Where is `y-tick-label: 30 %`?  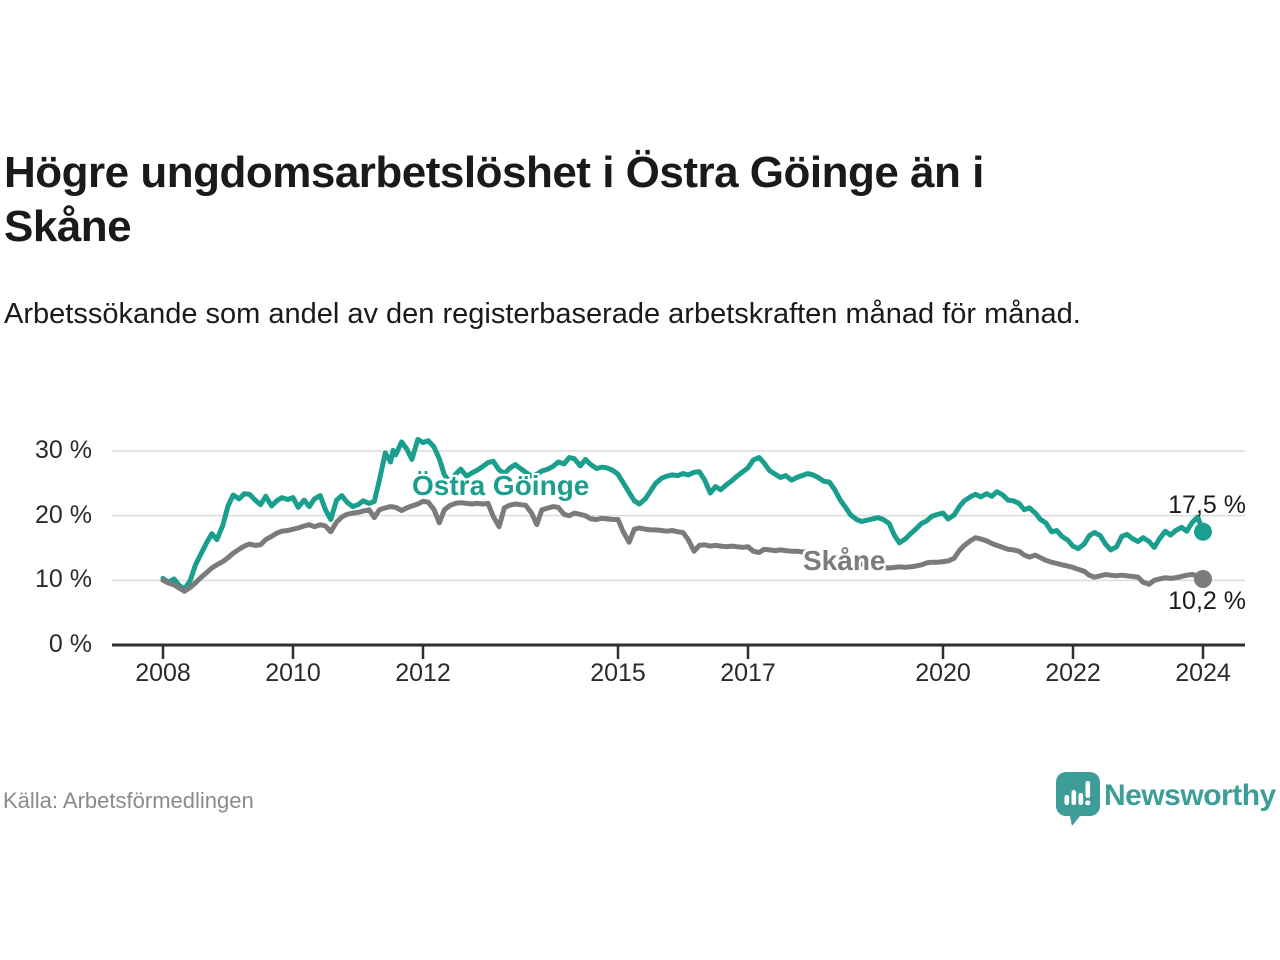 y-tick-label: 30 % is located at coordinates (63, 449).